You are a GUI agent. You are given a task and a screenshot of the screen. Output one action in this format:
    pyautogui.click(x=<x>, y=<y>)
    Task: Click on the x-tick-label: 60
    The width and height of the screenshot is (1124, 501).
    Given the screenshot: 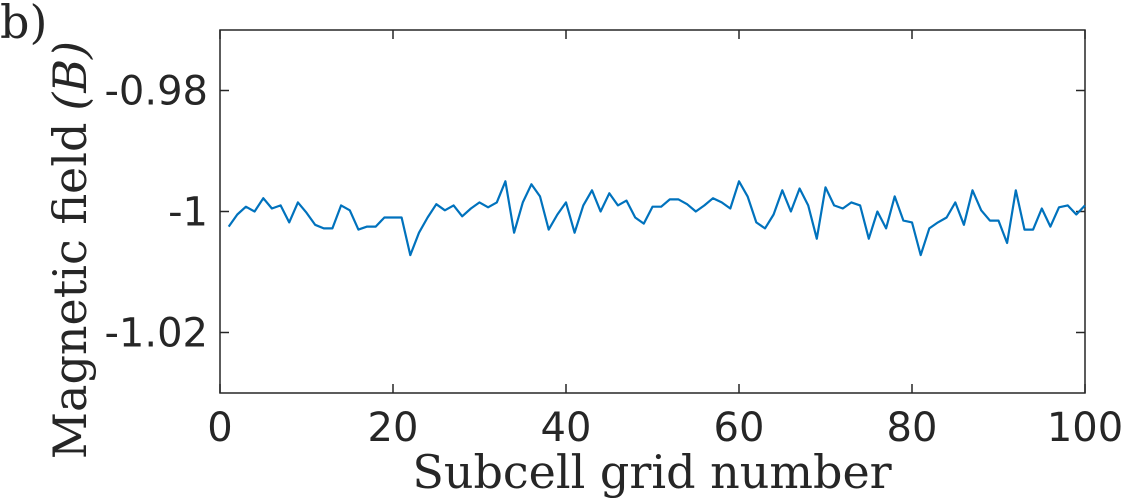 What is the action you would take?
    pyautogui.click(x=739, y=428)
    